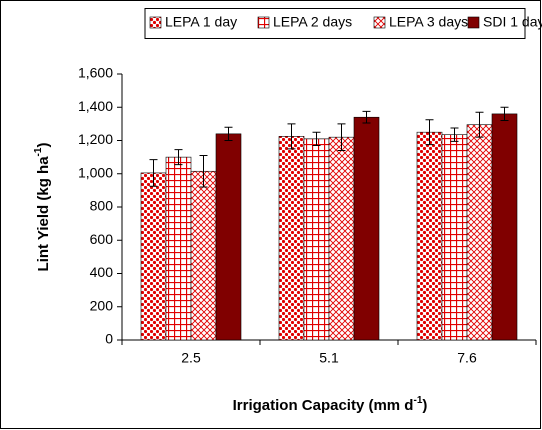  What do you see at coordinates (102, 305) in the screenshot?
I see `y-tick-label: 200` at bounding box center [102, 305].